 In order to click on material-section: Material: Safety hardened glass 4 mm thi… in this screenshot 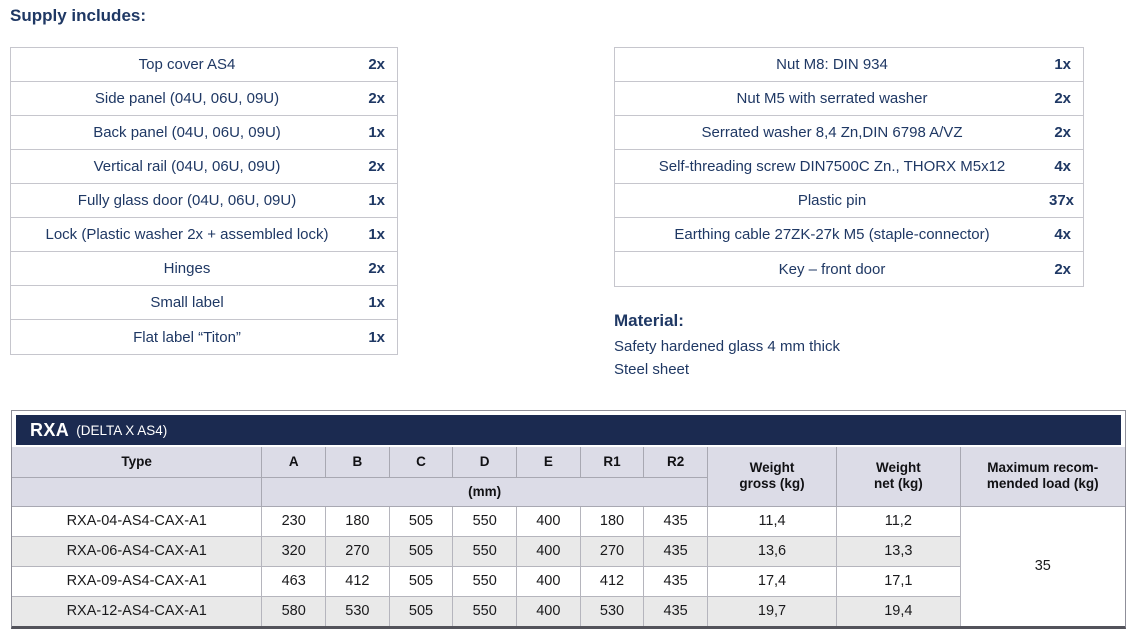, I will do `click(727, 346)`.